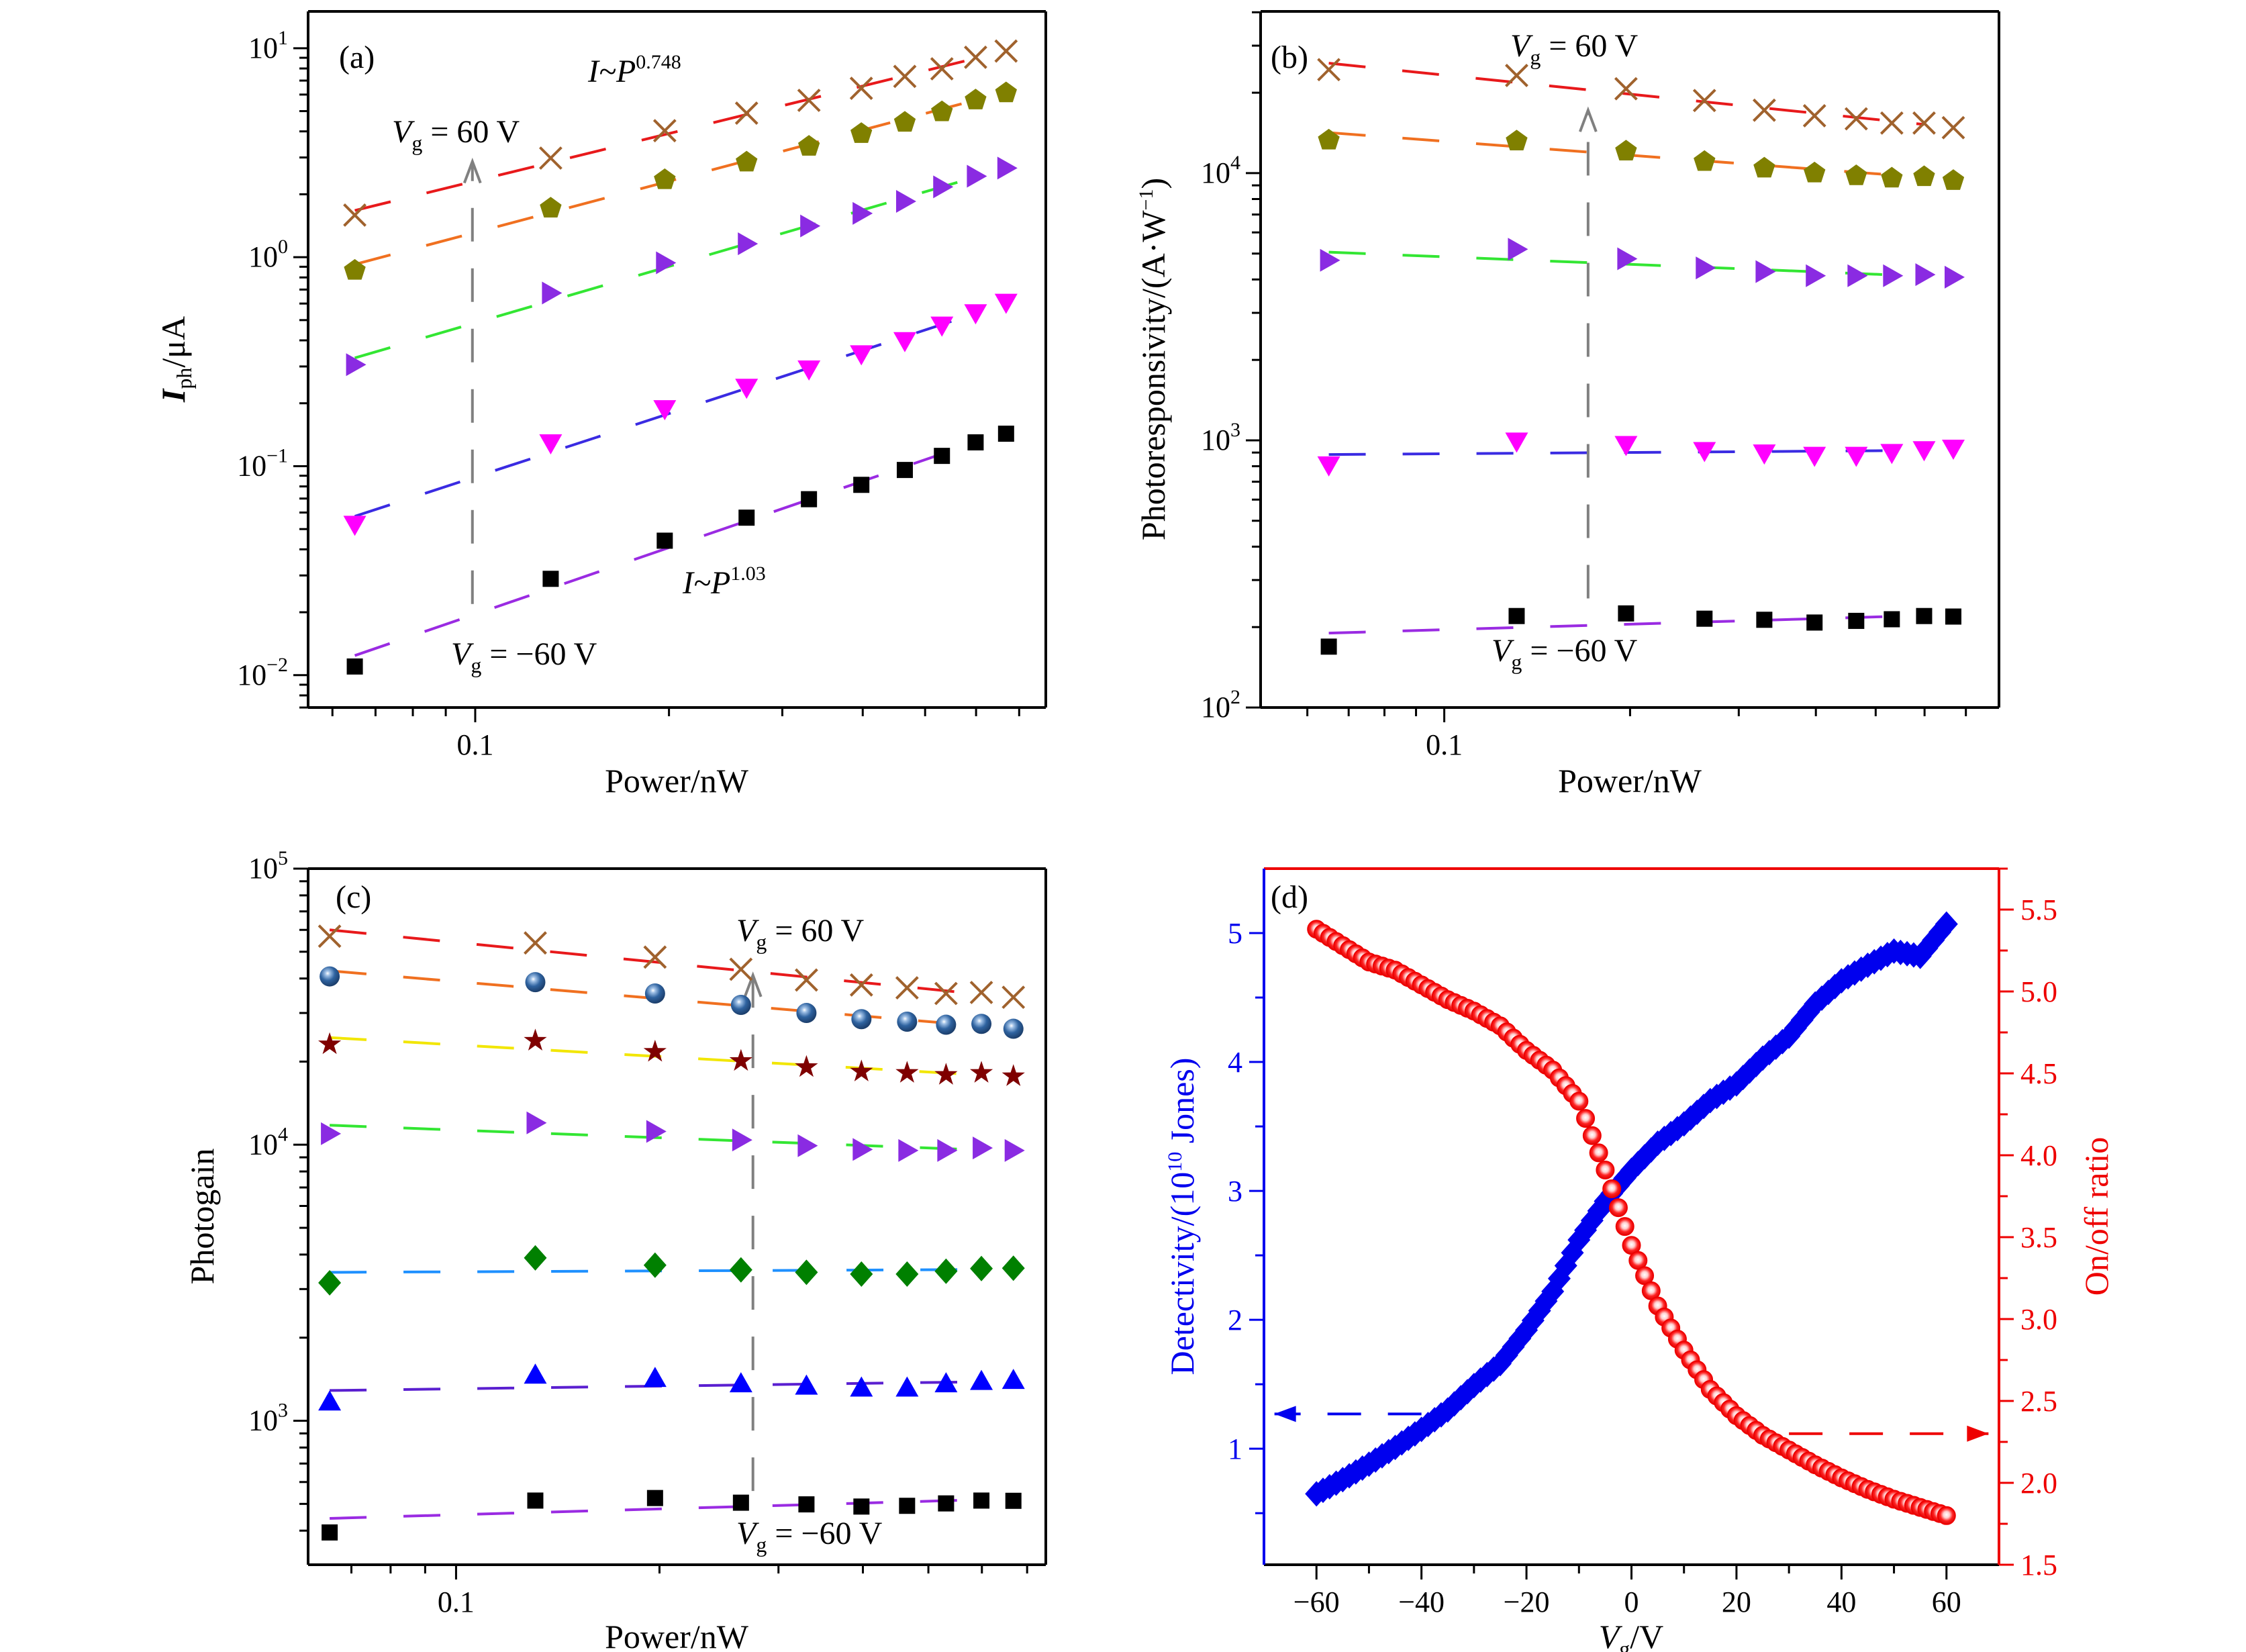 Image resolution: width=2246 pixels, height=1652 pixels. What do you see at coordinates (2039, 991) in the screenshot?
I see `y-tick-label-right: 5.0` at bounding box center [2039, 991].